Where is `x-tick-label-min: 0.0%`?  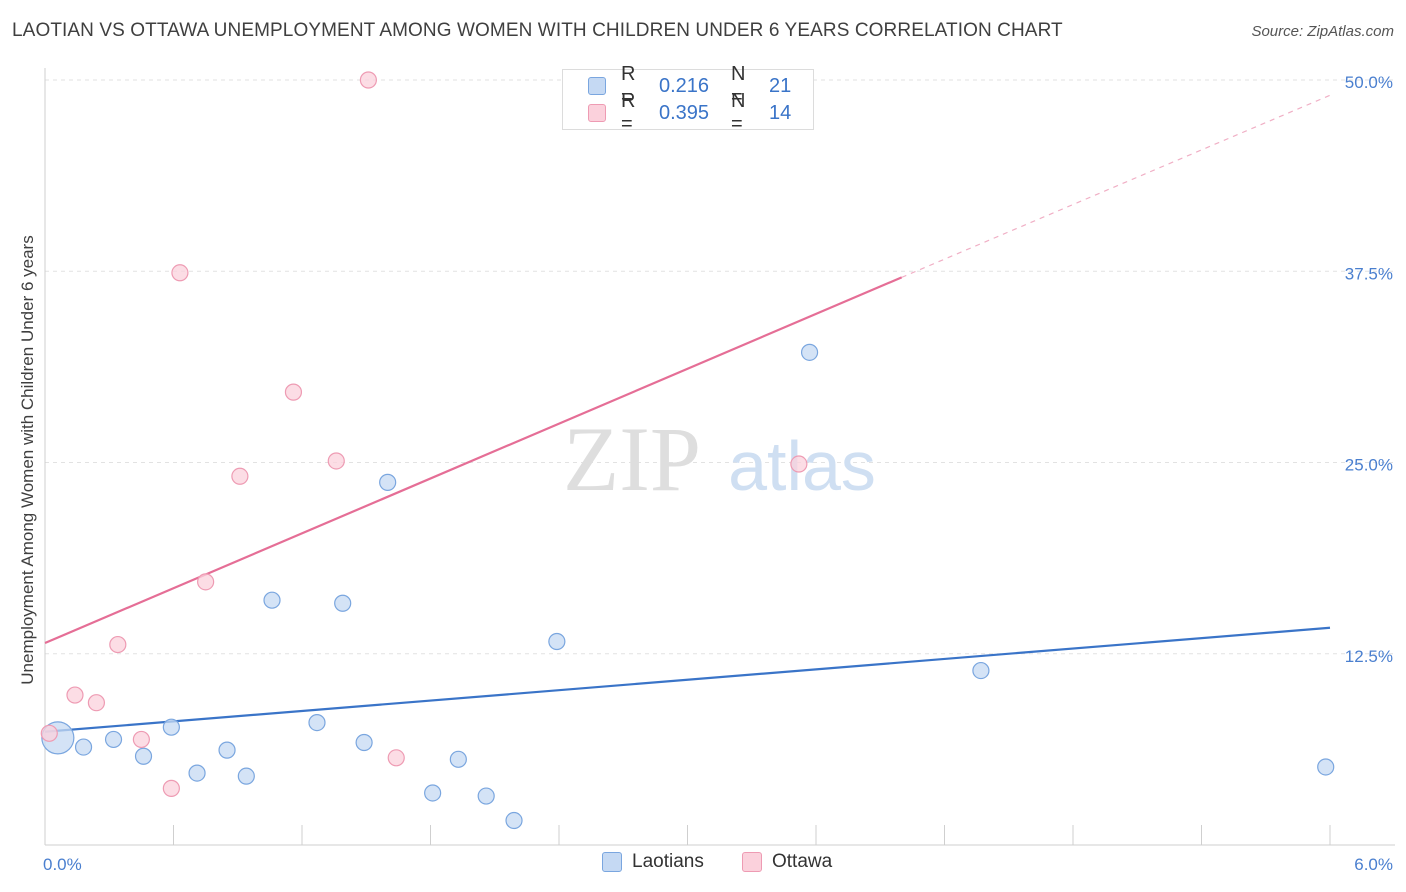 x-tick-label-min: 0.0% is located at coordinates (62, 864).